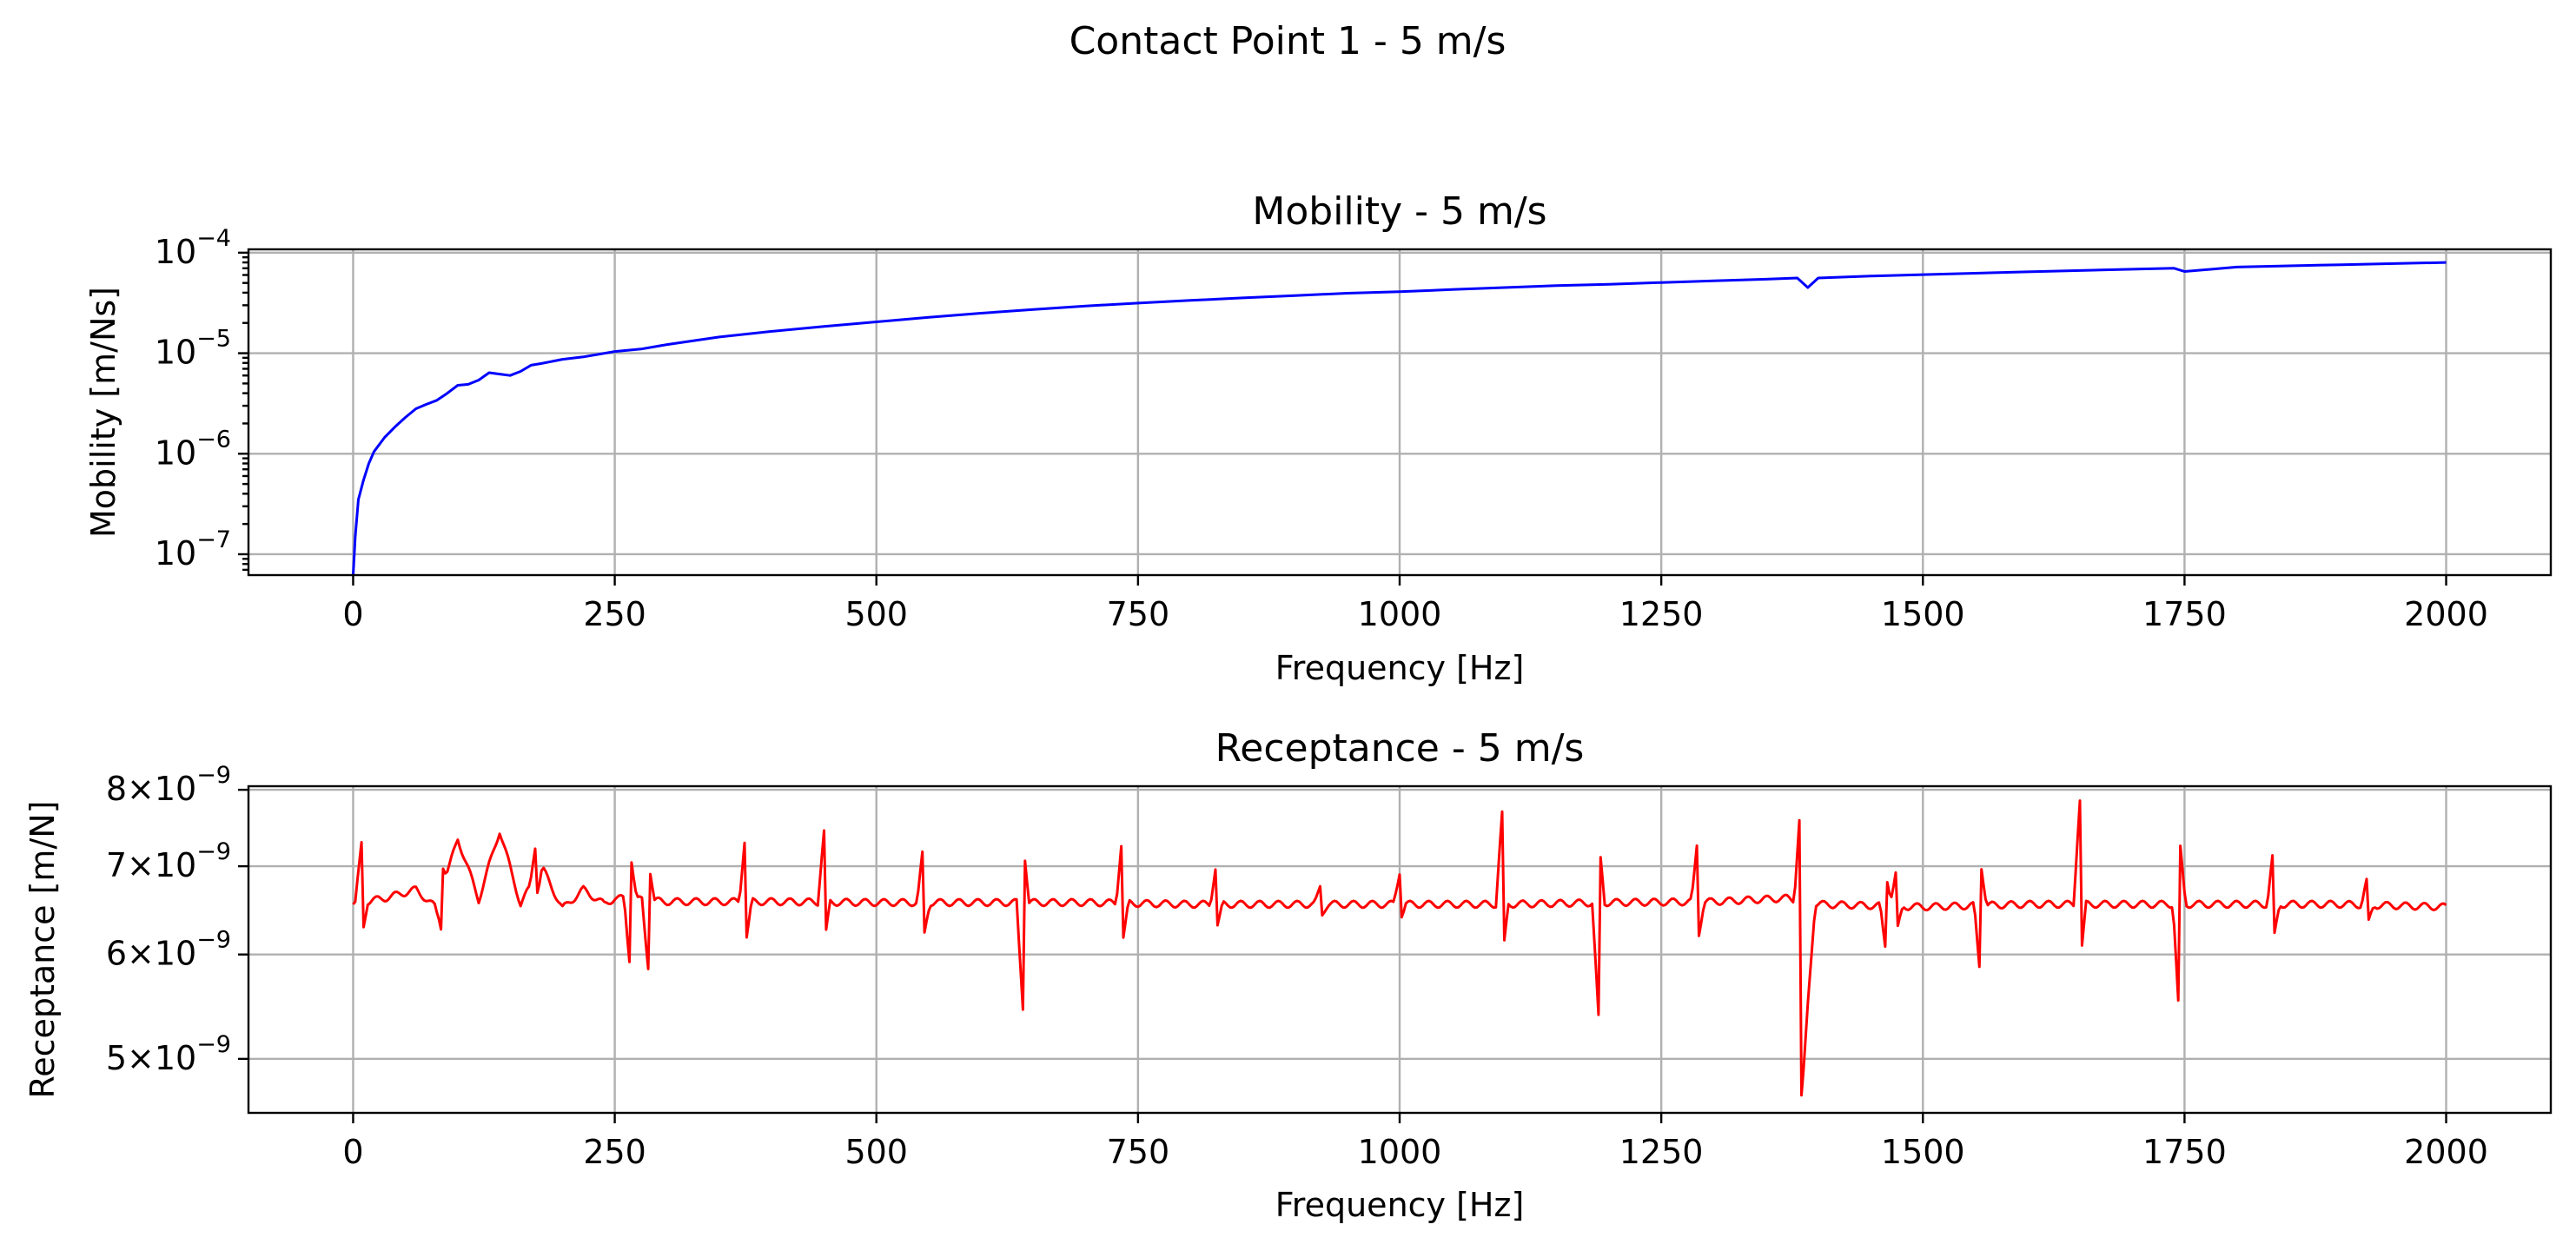  What do you see at coordinates (1923, 1152) in the screenshot?
I see `receptance-x-tick-label: 1500` at bounding box center [1923, 1152].